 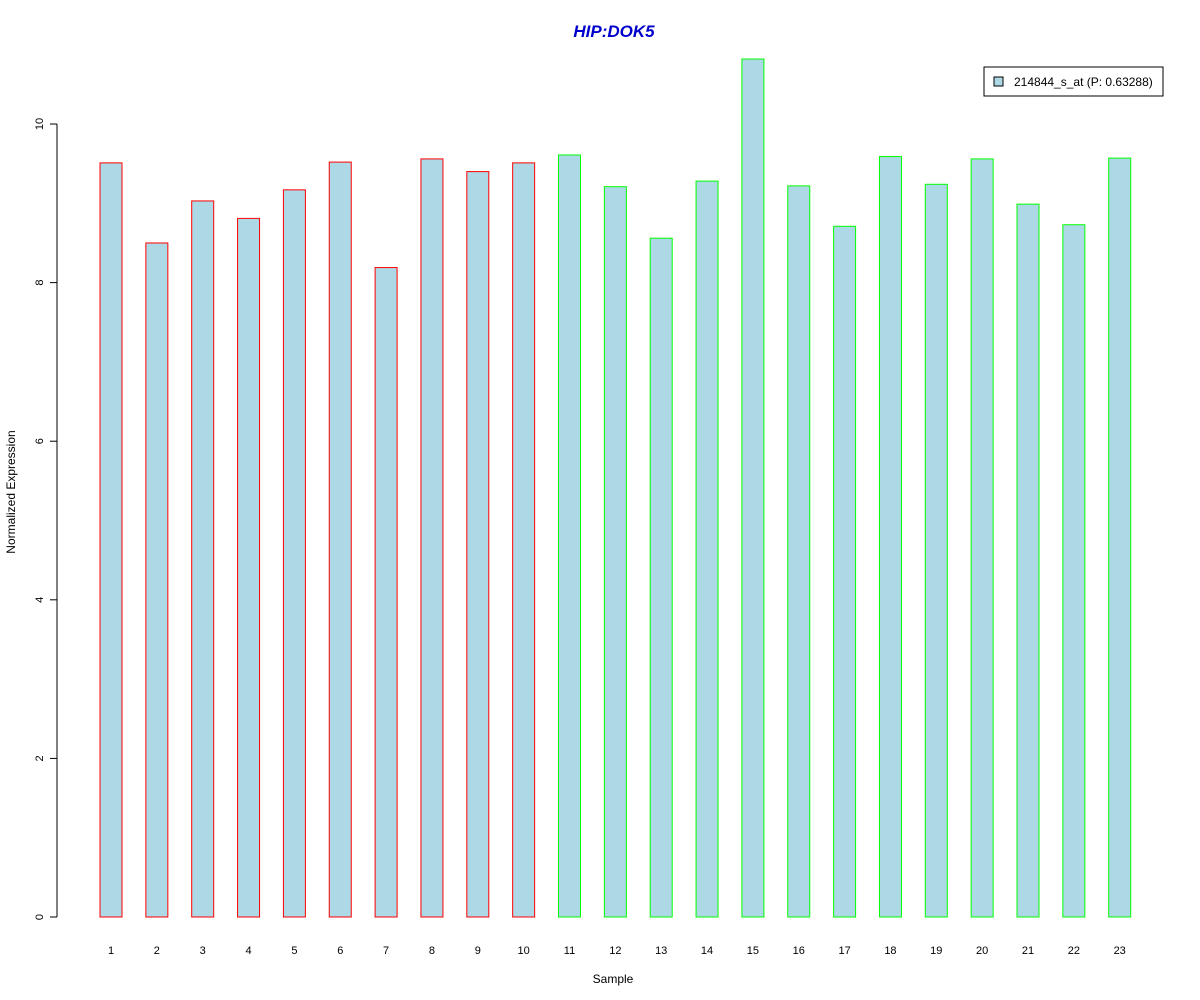 I want to click on legend: 214844_s_at (P: 0.63288), so click(x=1073, y=81).